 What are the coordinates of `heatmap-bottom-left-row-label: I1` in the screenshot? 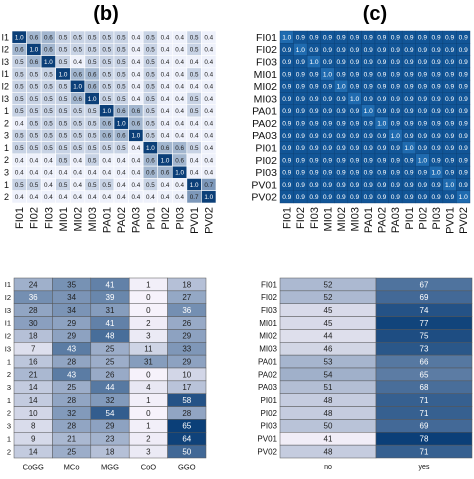 It's located at (8, 323).